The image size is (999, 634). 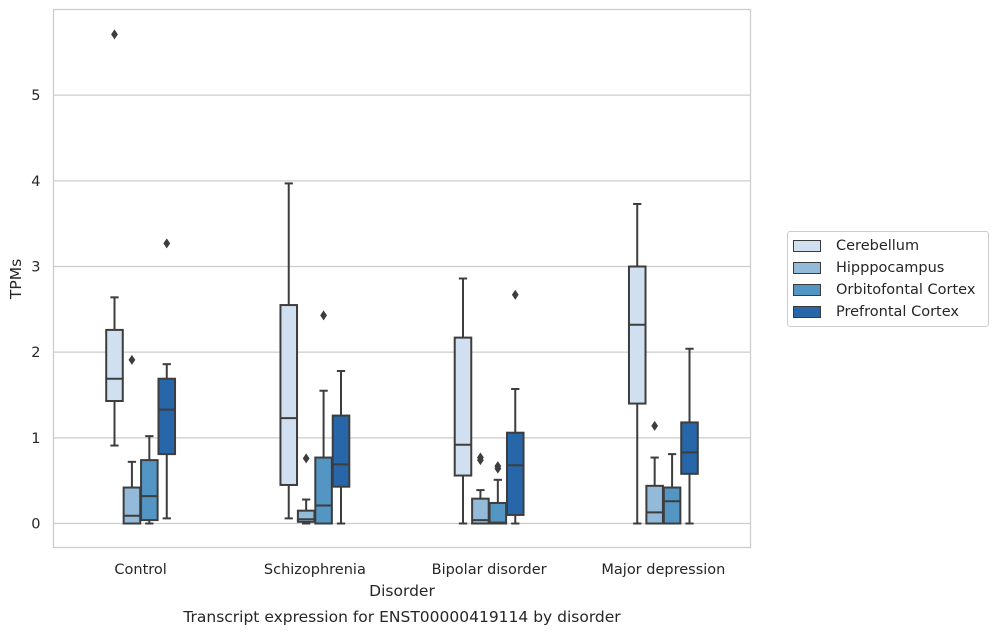 What do you see at coordinates (663, 570) in the screenshot?
I see `x-tick-label: Major depression` at bounding box center [663, 570].